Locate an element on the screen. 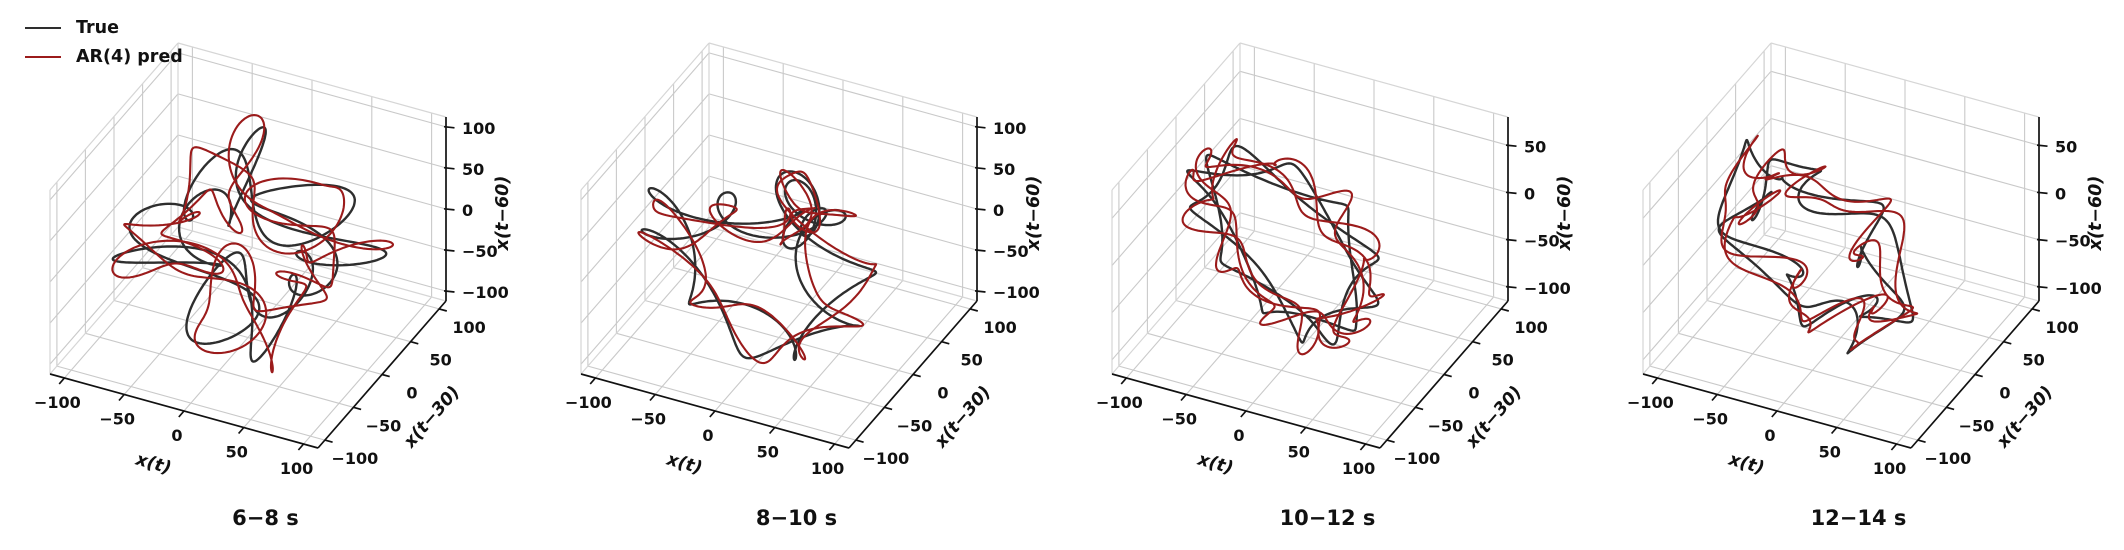 This screenshot has width=2124, height=550. legend-label-ar4-pred: AR(4) pred is located at coordinates (129, 56).